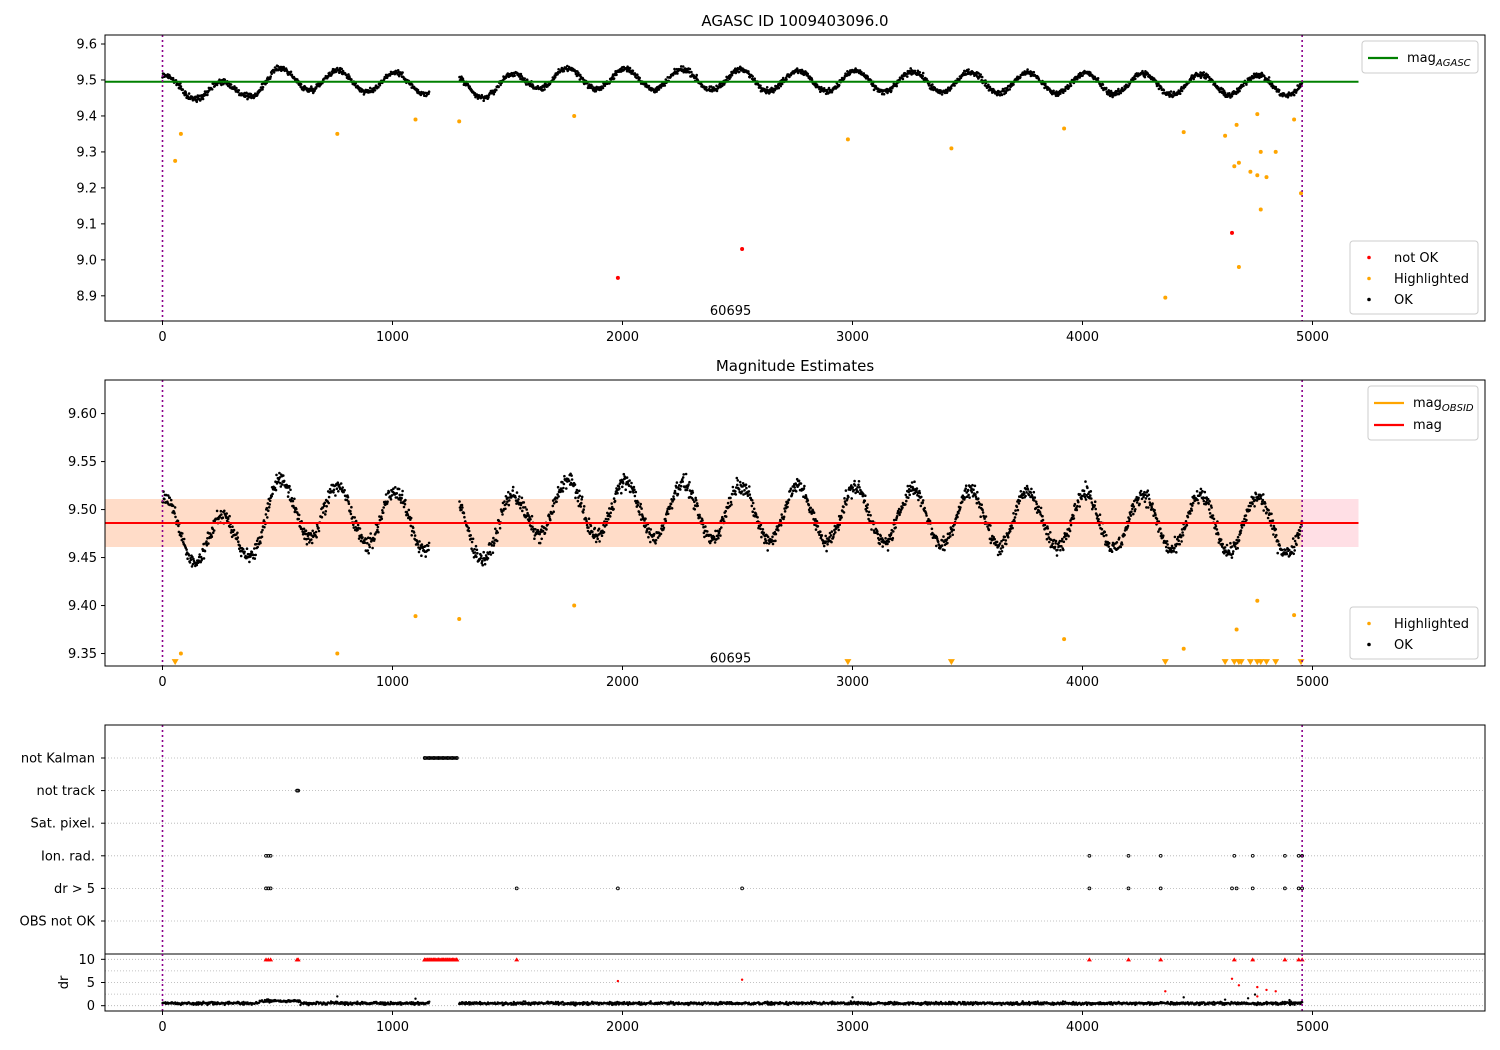 This screenshot has width=1500, height=1050. I want to click on y-tick-label: 9.2, so click(86, 188).